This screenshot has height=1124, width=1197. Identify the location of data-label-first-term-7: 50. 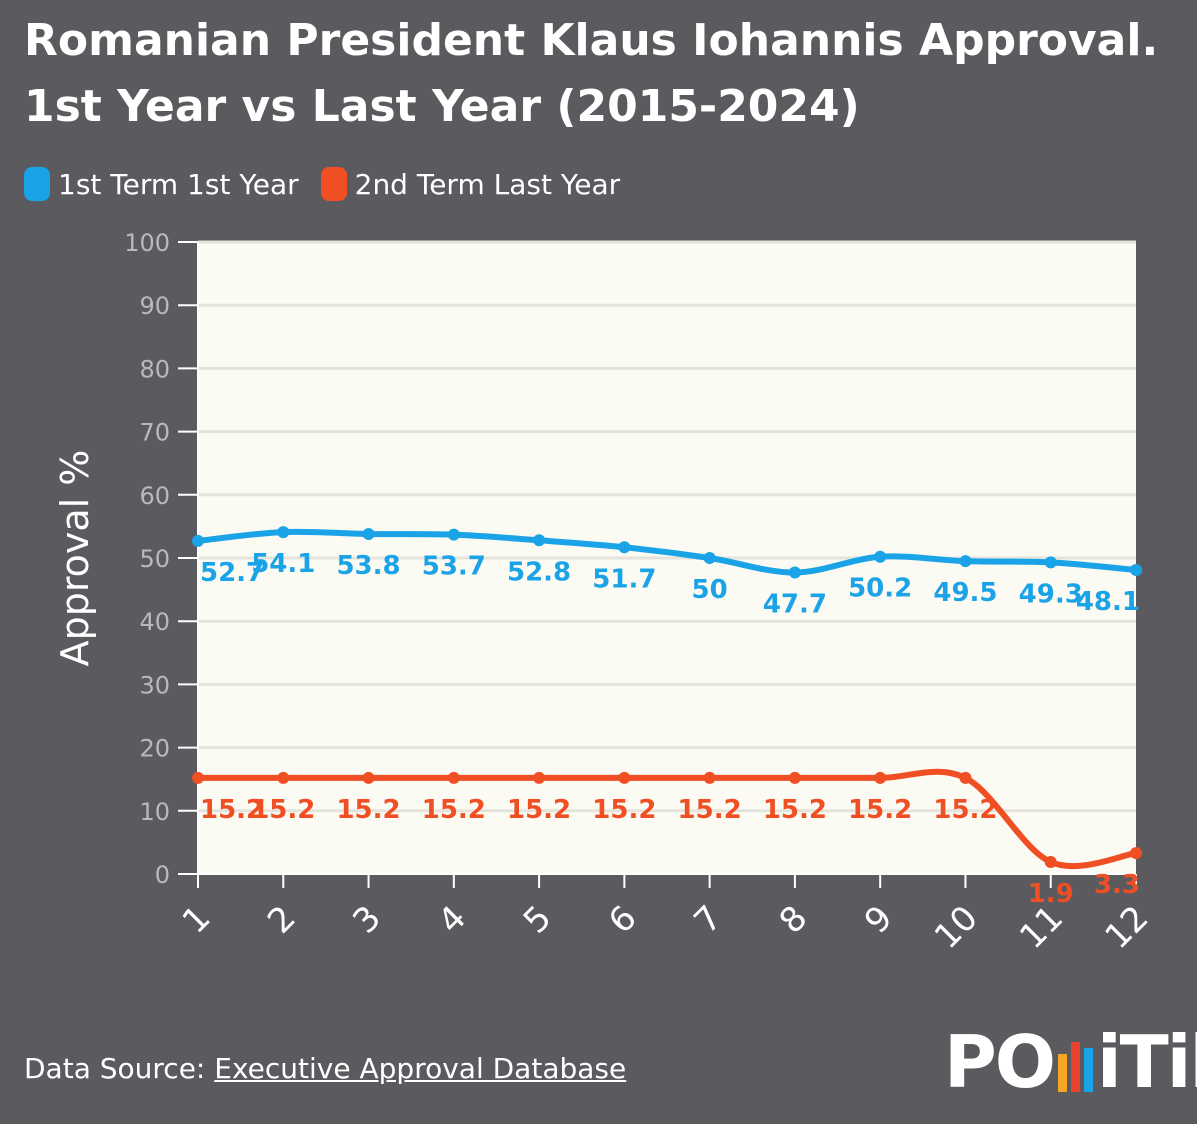
(710, 590).